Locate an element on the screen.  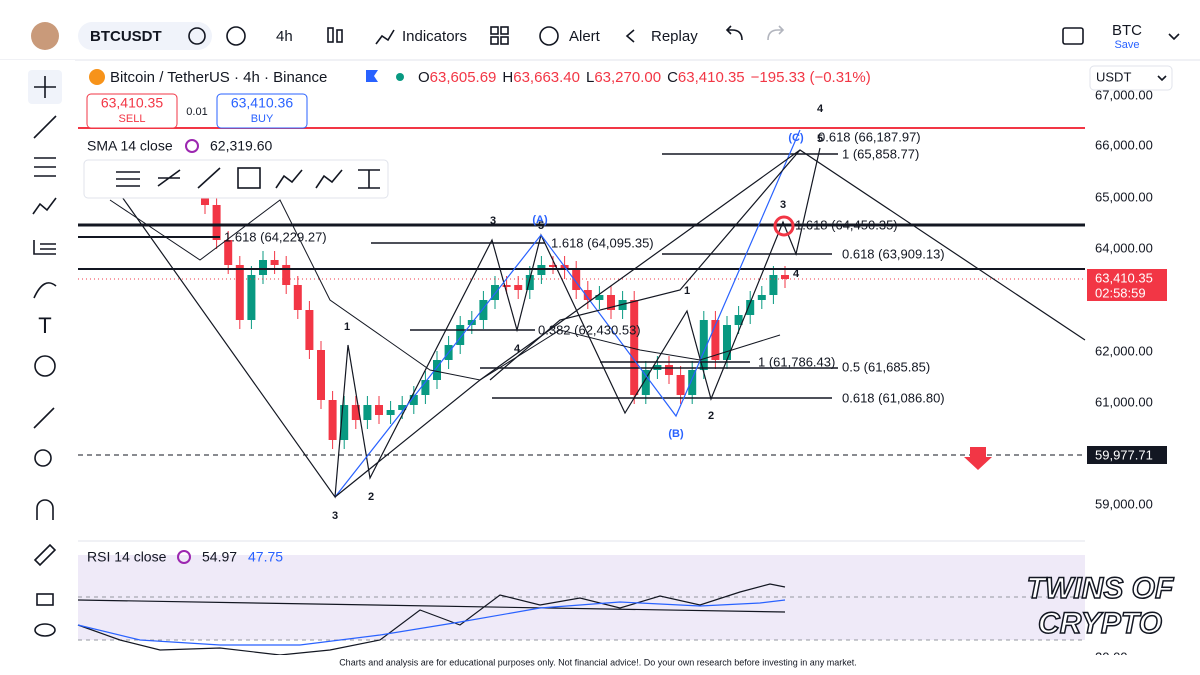
avatar is located at coordinates (45, 36).